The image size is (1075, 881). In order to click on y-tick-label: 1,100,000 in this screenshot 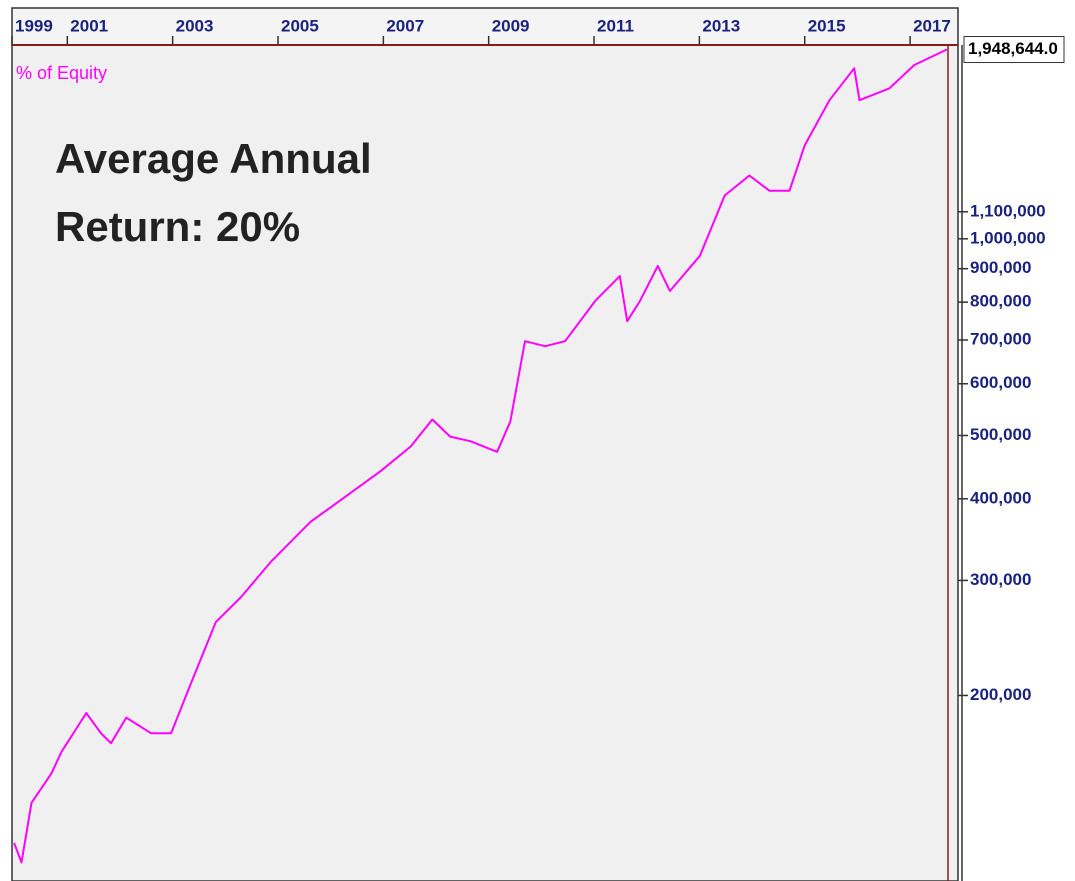, I will do `click(1008, 210)`.